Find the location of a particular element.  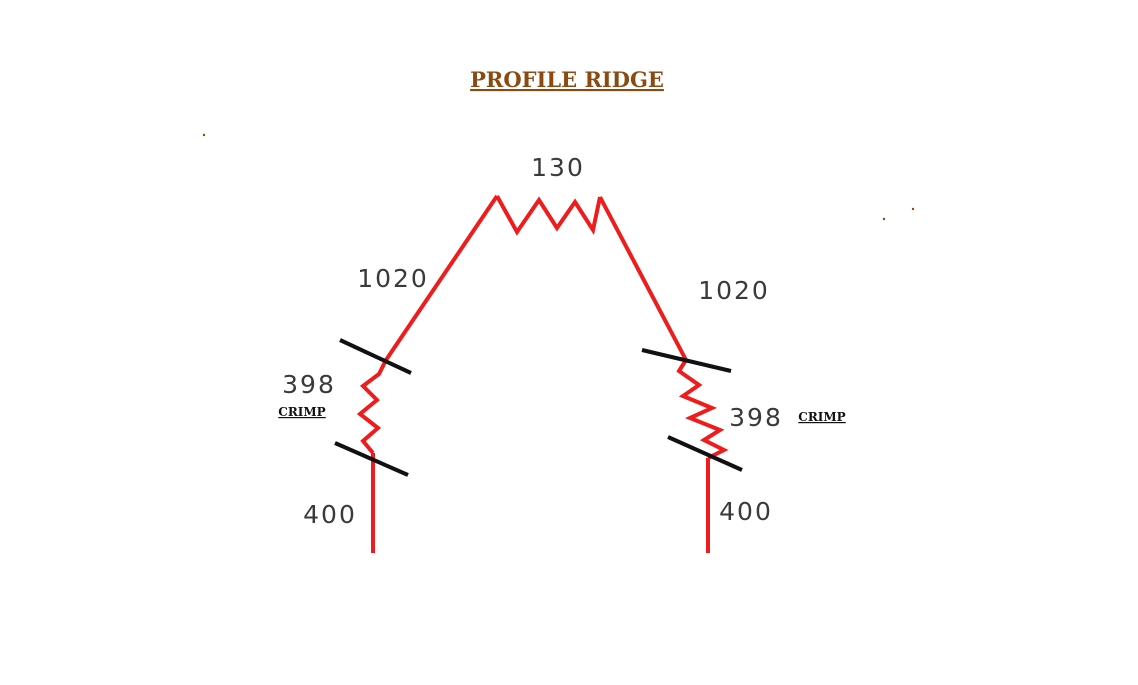

right-sloped-leg is located at coordinates (643, 278).